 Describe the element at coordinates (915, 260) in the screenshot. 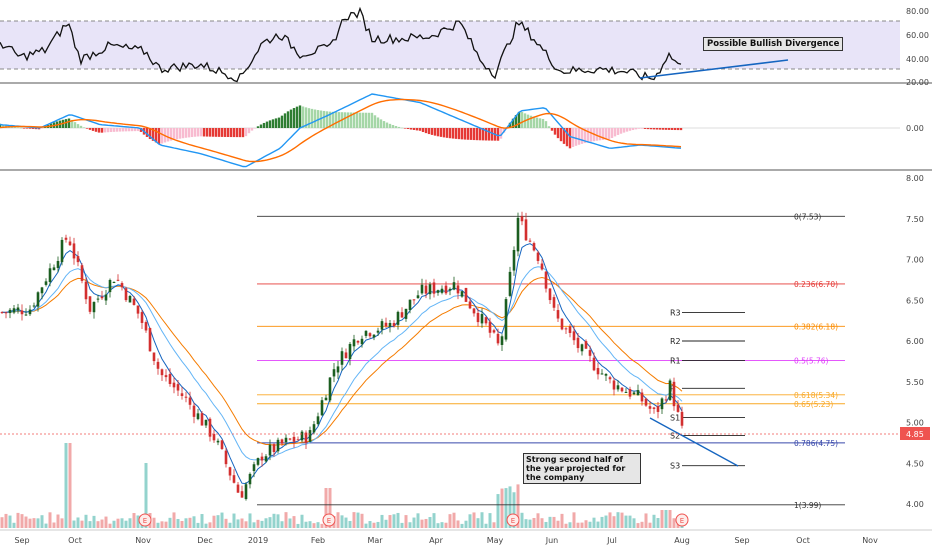

I see `price-tick: 7.00` at that location.